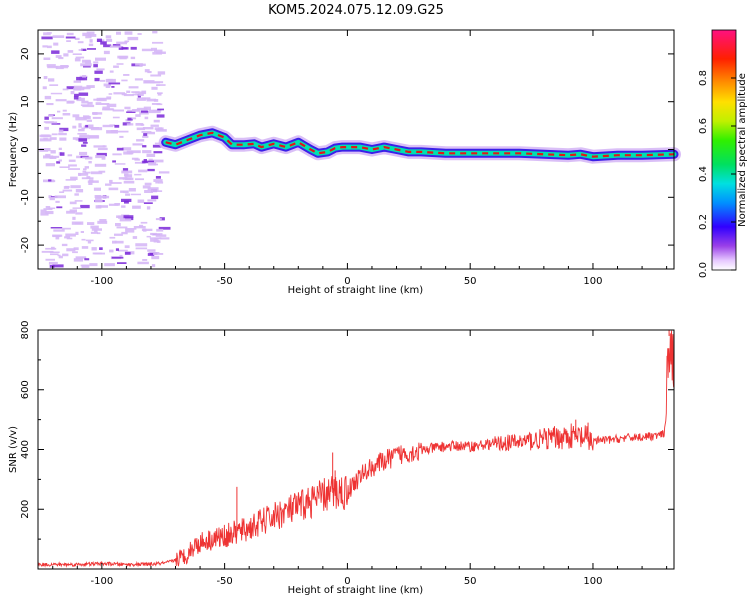 This screenshot has height=600, width=750. I want to click on y-tick-label: 200, so click(25, 509).